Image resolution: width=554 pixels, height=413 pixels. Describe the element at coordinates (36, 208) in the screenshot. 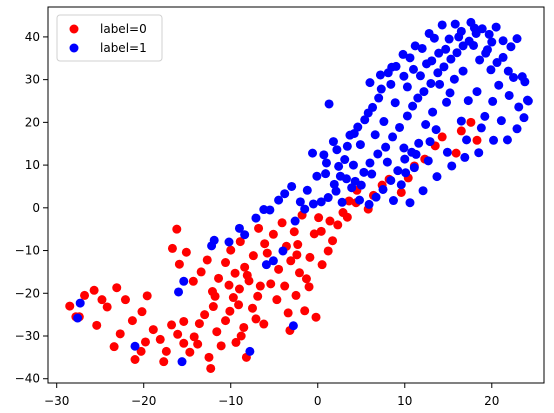

I see `y-tick-label-4: 0` at that location.